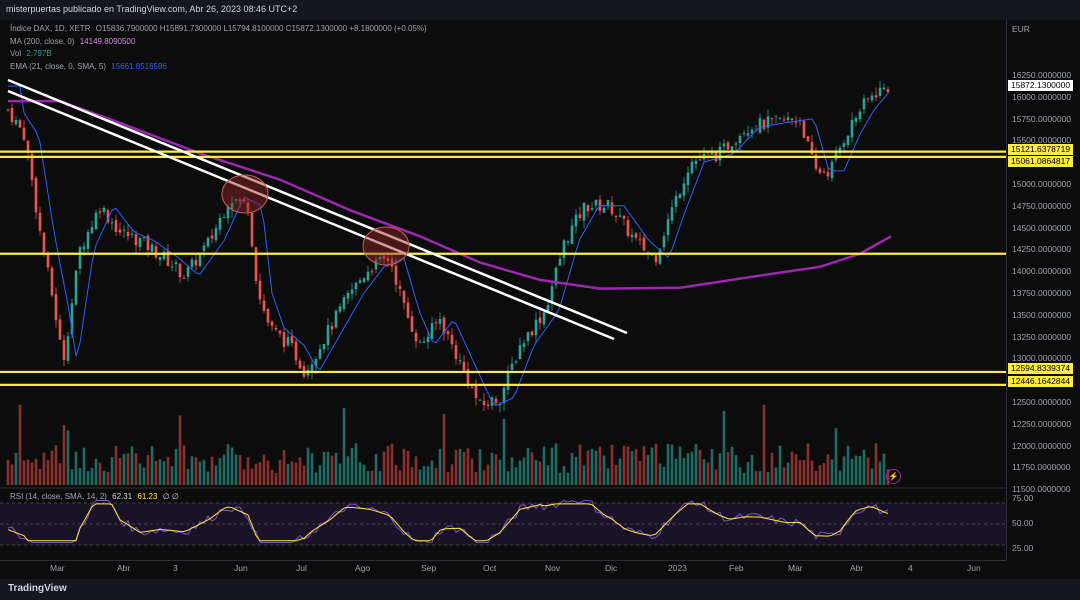  Describe the element at coordinates (893, 476) in the screenshot. I see `lightning-icon: ⚡` at that location.